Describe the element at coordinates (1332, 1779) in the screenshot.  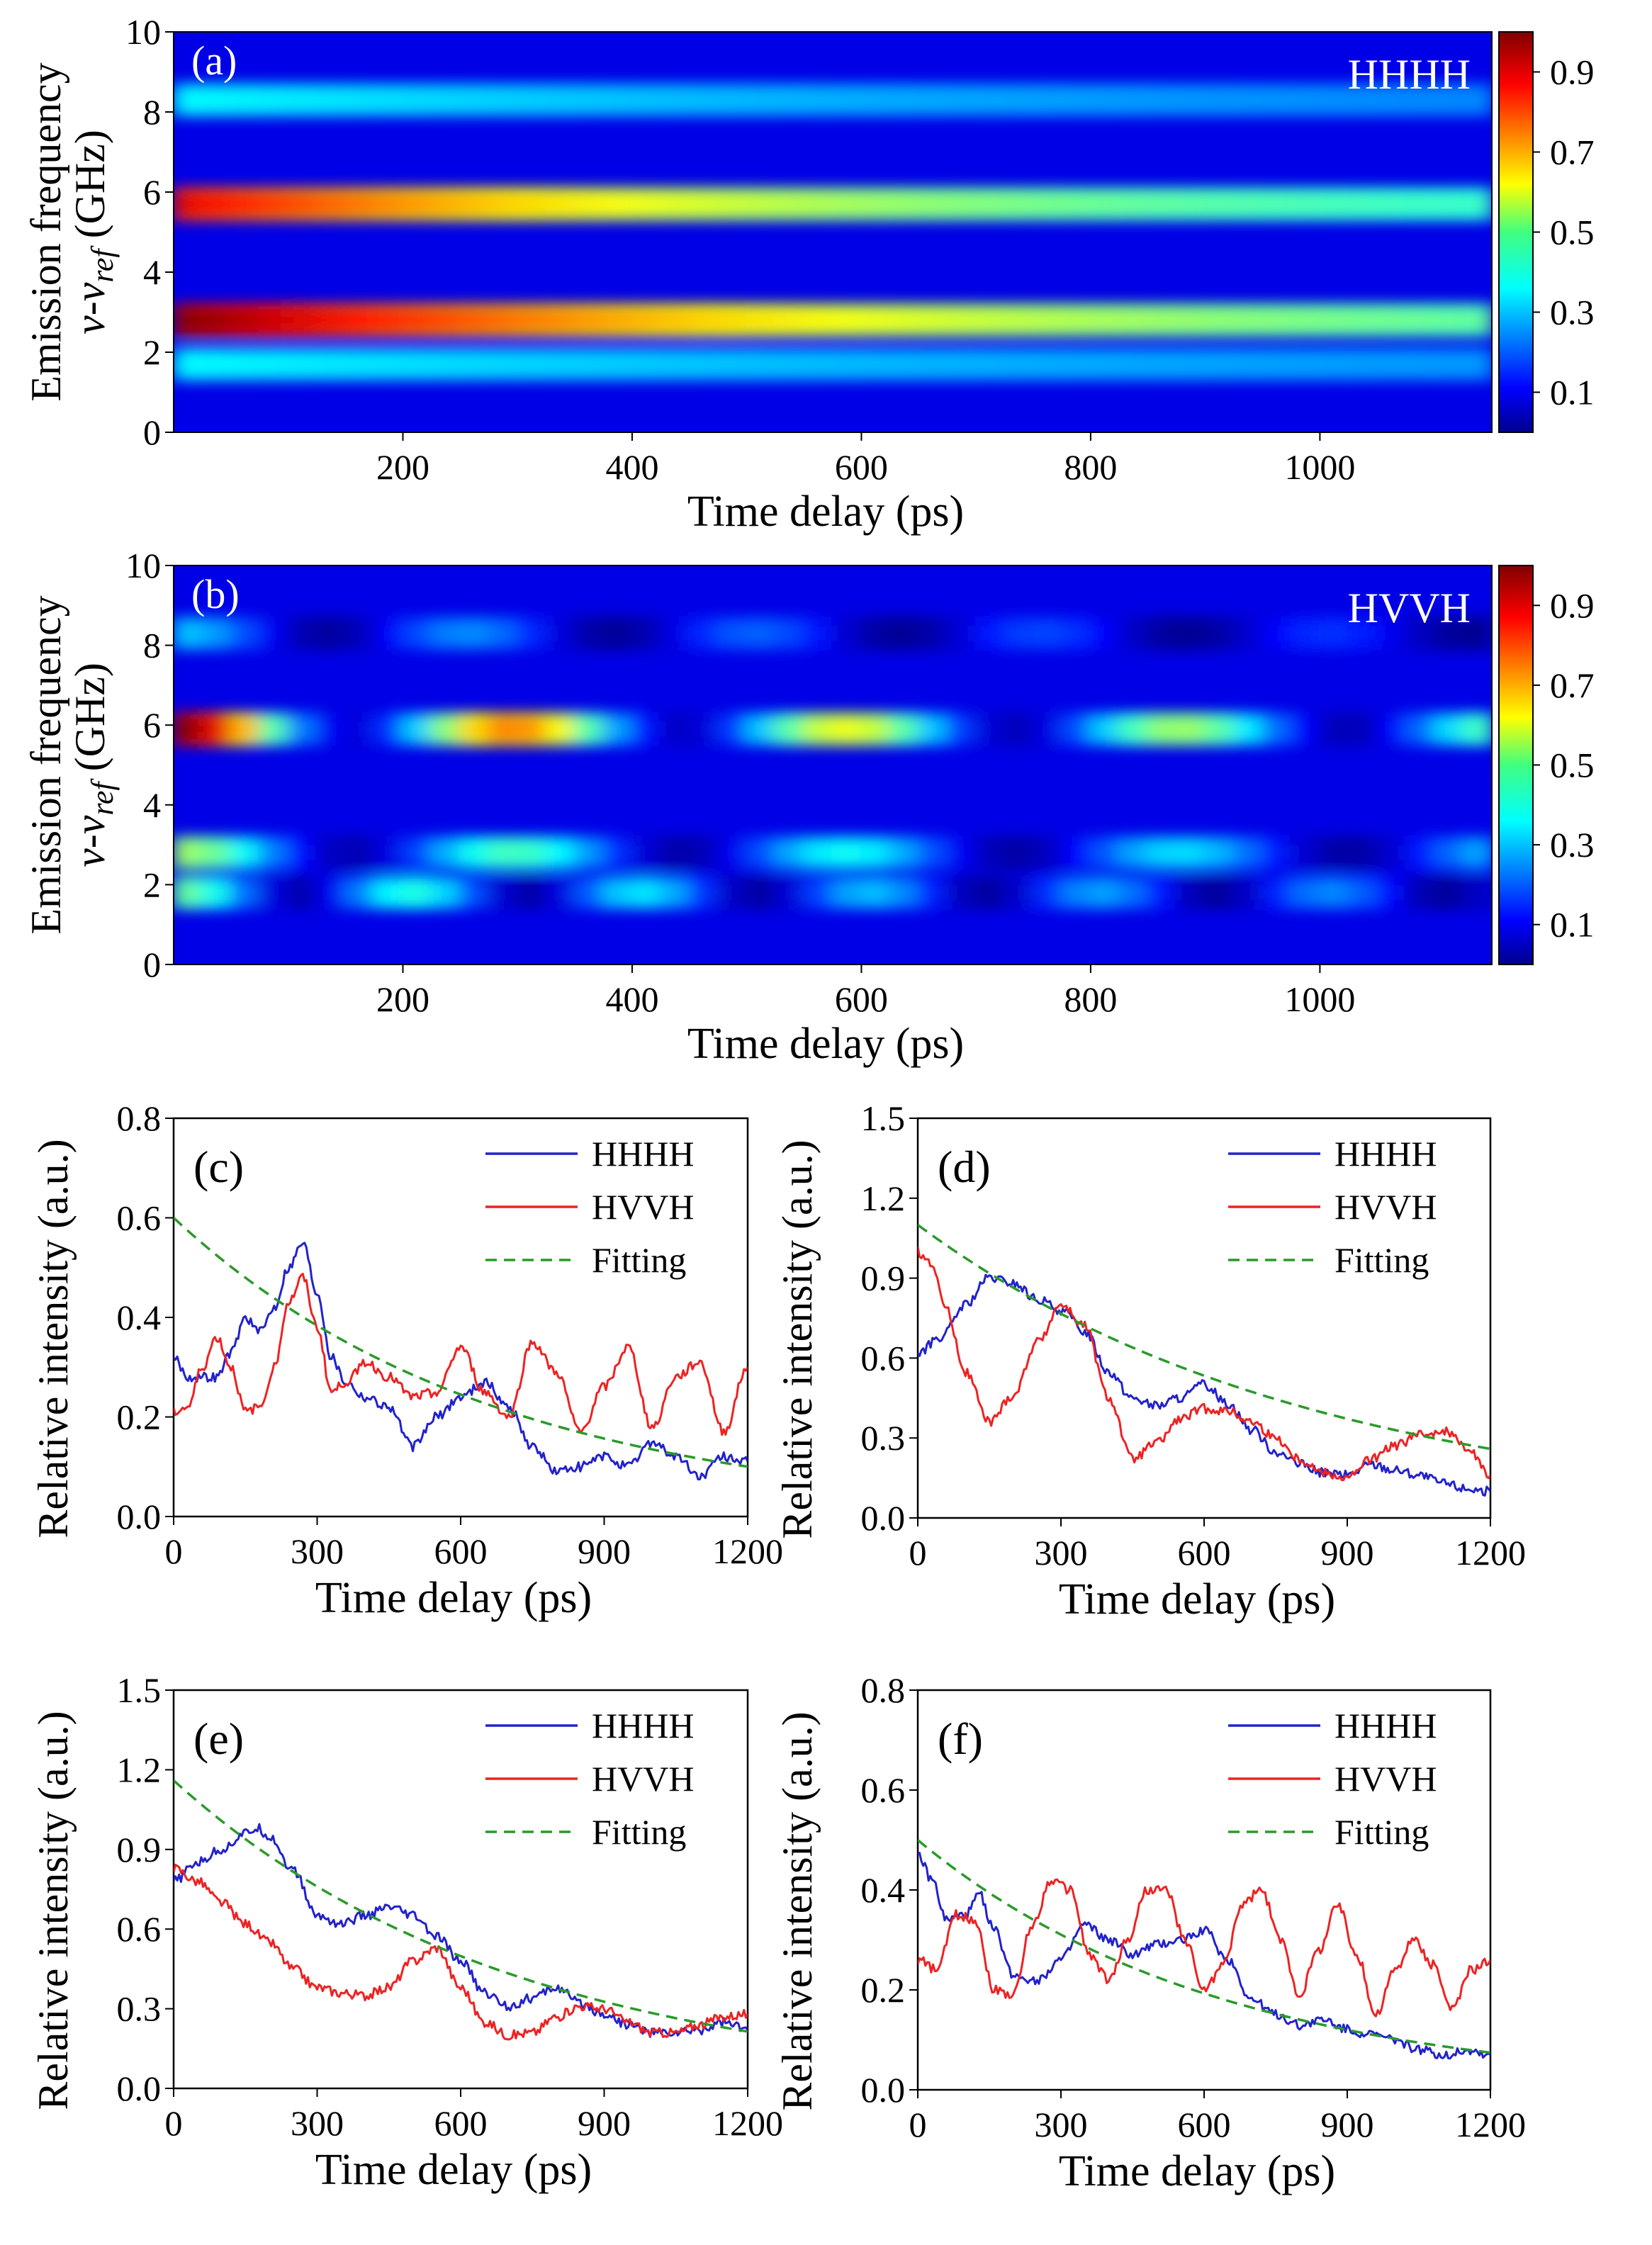
I see `legend: HHHH HVVH Fitting` at that location.